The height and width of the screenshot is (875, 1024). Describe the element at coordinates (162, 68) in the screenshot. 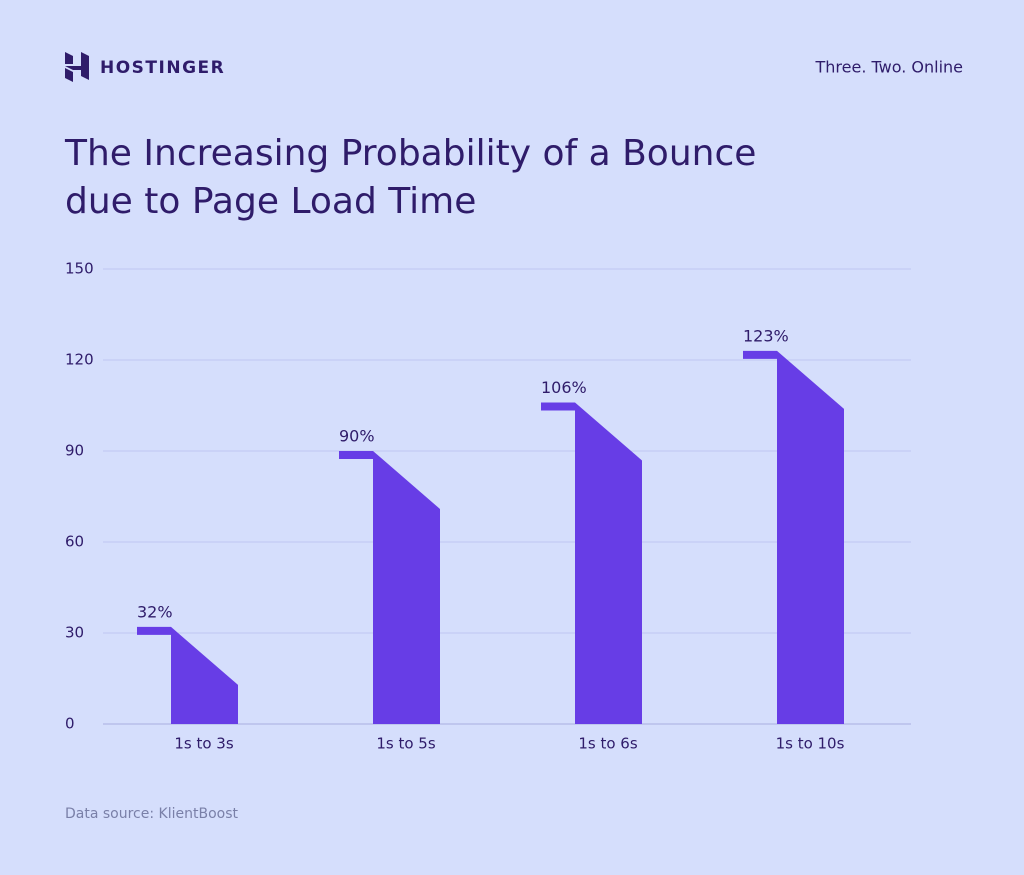

I see `brand: HOSTINGER` at that location.